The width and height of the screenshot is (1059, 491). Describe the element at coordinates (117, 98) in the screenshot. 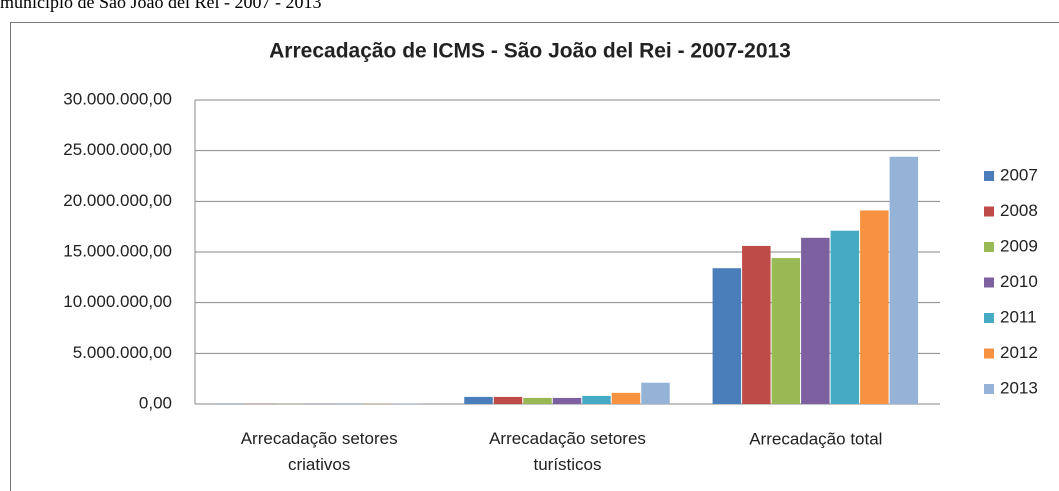

I see `y-tick-label: 30.000.000,00` at that location.